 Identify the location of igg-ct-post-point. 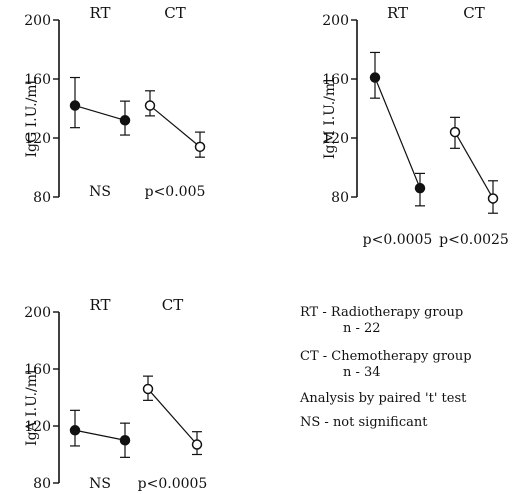
(200, 147).